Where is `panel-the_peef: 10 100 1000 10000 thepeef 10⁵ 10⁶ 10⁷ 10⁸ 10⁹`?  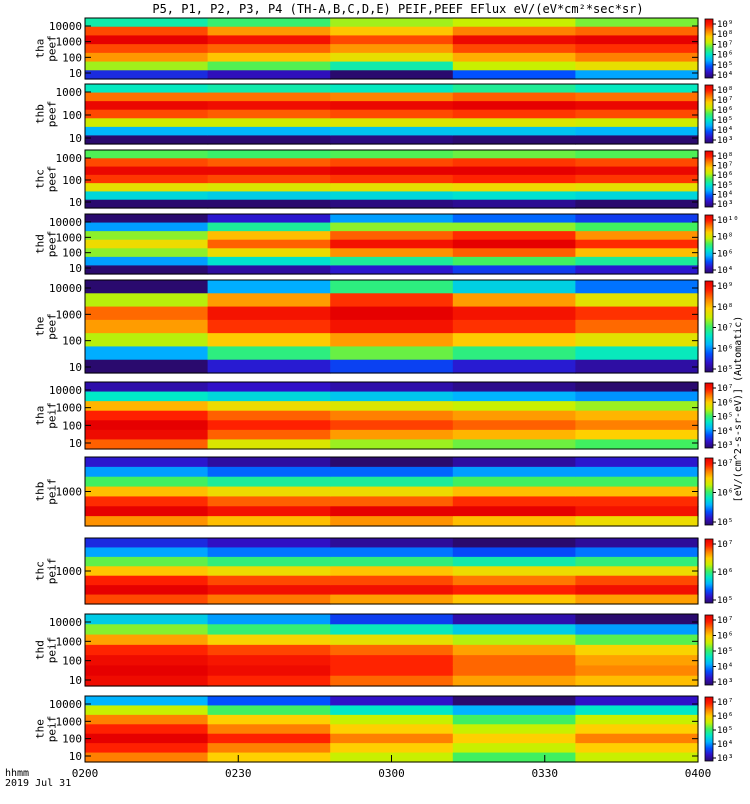
panel-the_peef: 10 100 1000 10000 thepeef 10⁵ 10⁶ 10⁷ 10⁸ 10⁹ is located at coordinates (383, 327).